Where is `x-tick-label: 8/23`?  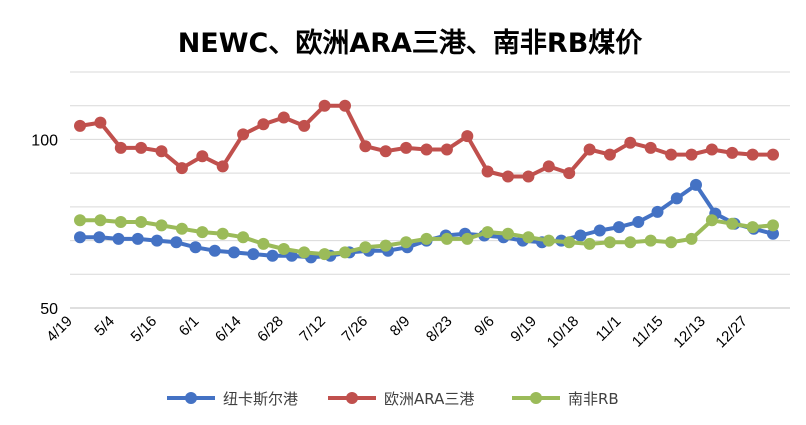
x-tick-label: 8/23 is located at coordinates (439, 329).